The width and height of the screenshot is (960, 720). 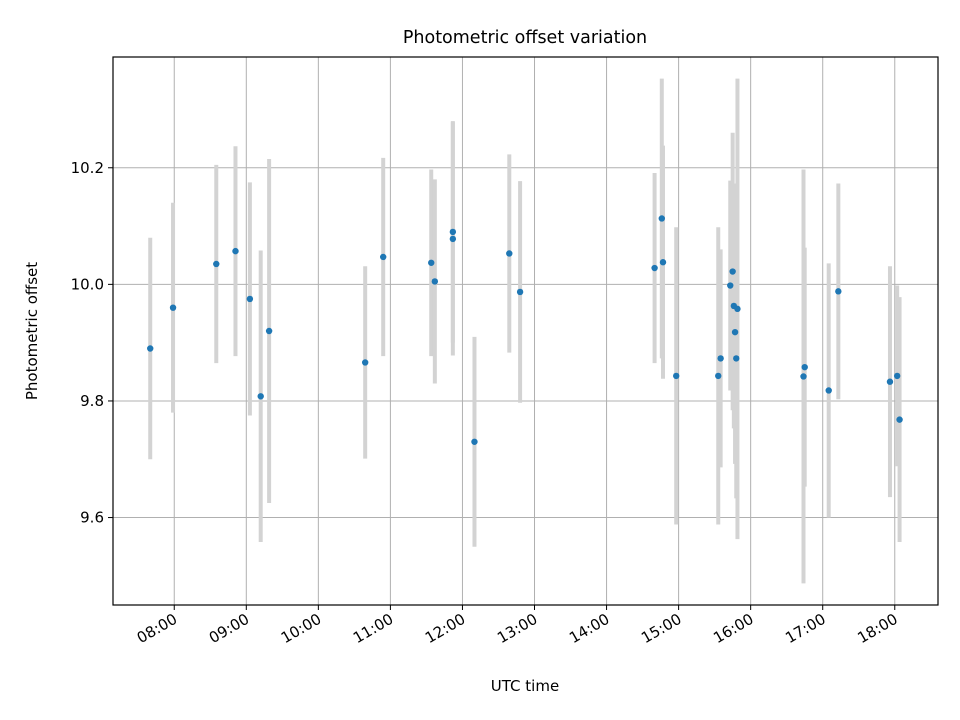 What do you see at coordinates (87, 284) in the screenshot?
I see `y-tick-label: 10.0` at bounding box center [87, 284].